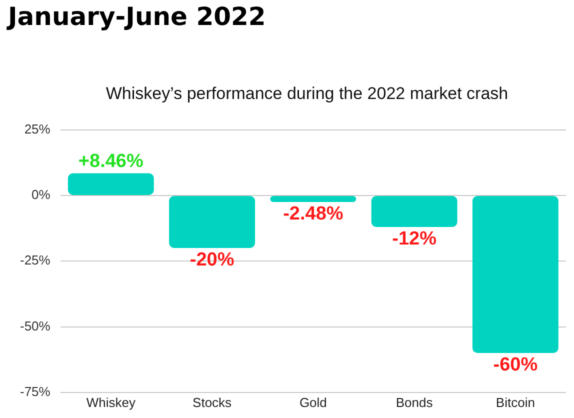 This screenshot has height=418, width=574. What do you see at coordinates (41, 194) in the screenshot?
I see `y-tick-label: 0%` at bounding box center [41, 194].